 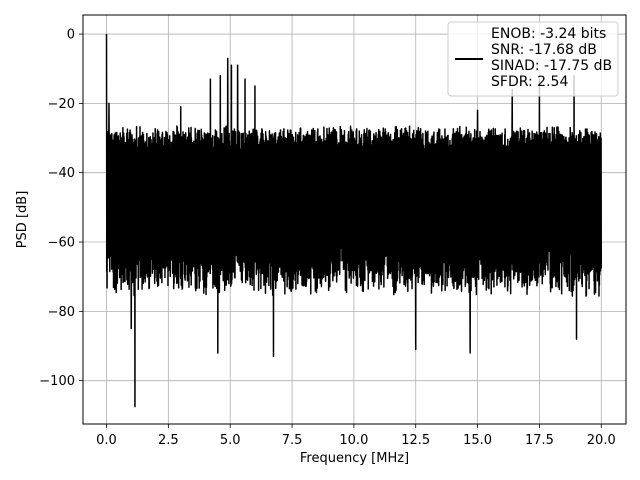 What do you see at coordinates (544, 50) in the screenshot?
I see `legend-entry: SNR: -17.68 dB` at bounding box center [544, 50].